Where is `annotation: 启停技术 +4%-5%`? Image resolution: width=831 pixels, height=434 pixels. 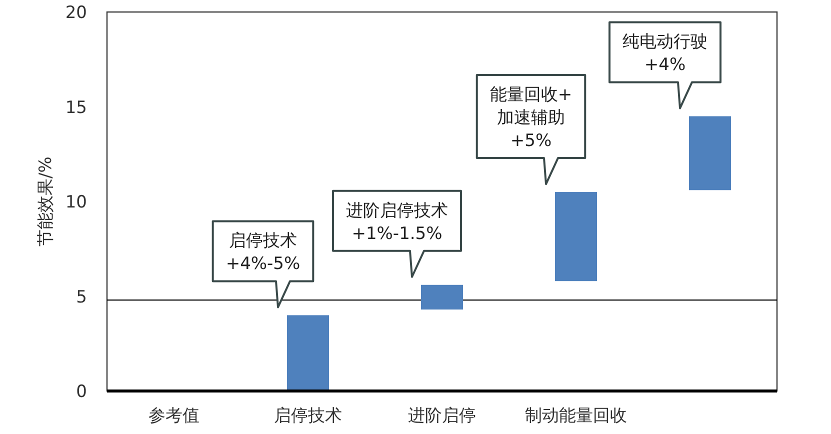 annotation: 启停技术 +4%-5% is located at coordinates (263, 252).